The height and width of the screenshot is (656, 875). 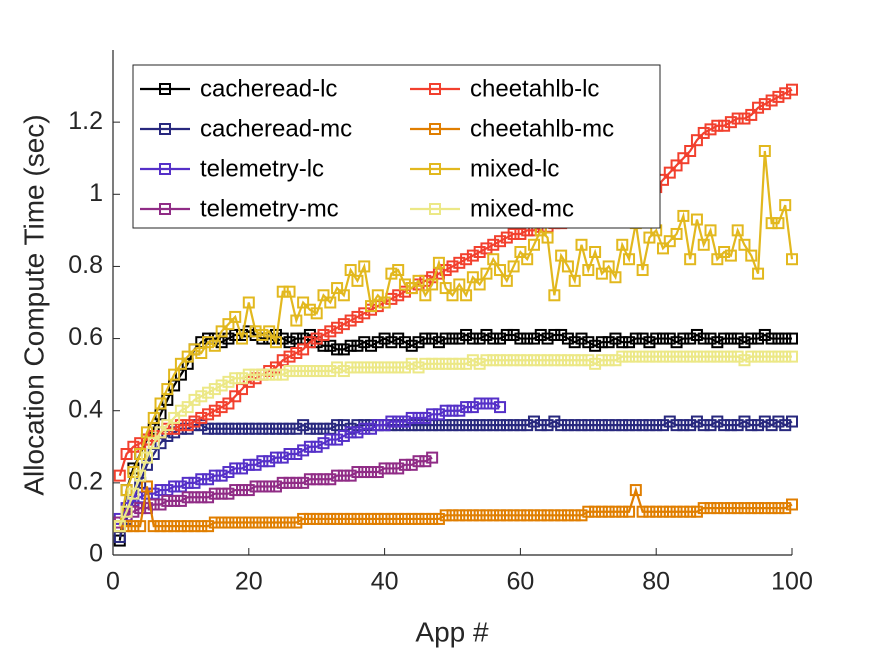 What do you see at coordinates (520, 582) in the screenshot?
I see `x-tick-label: 60` at bounding box center [520, 582].